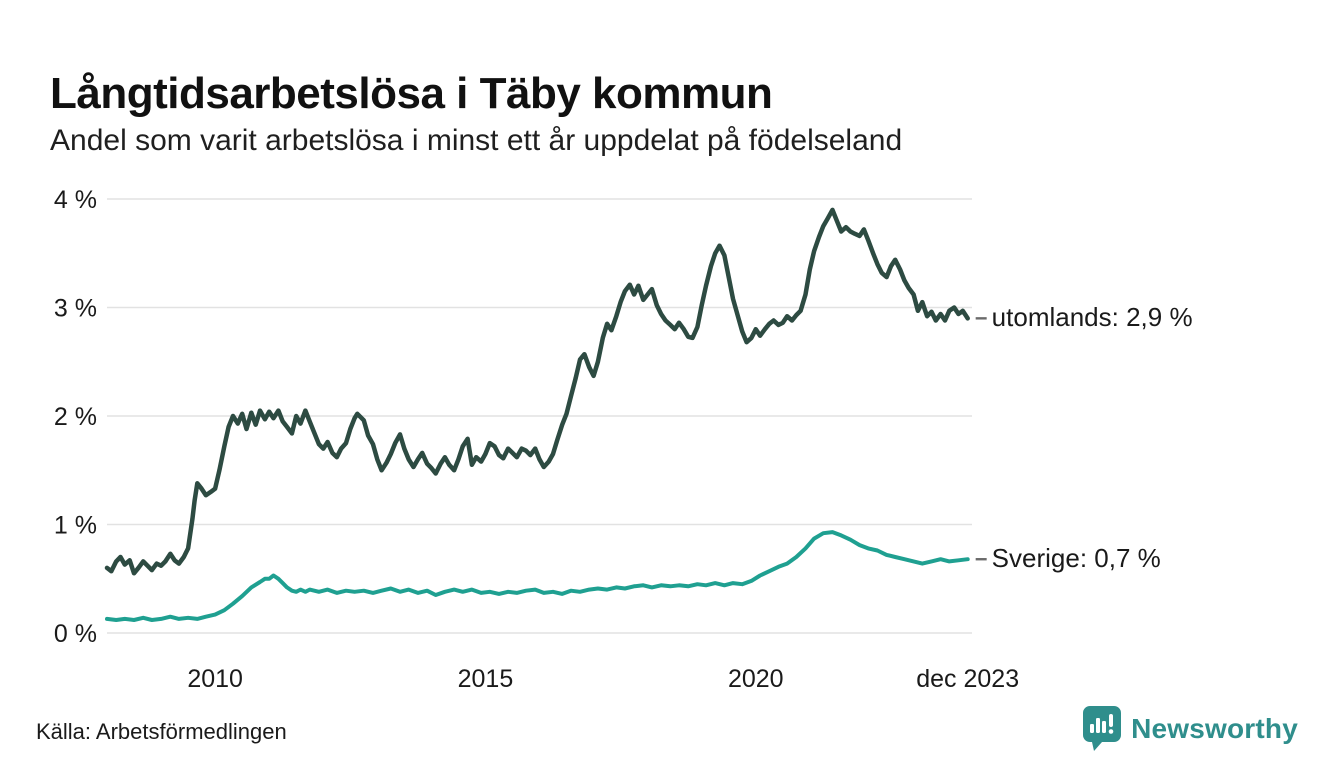 The image size is (1340, 780). What do you see at coordinates (215, 679) in the screenshot?
I see `x-tick-label: 2010` at bounding box center [215, 679].